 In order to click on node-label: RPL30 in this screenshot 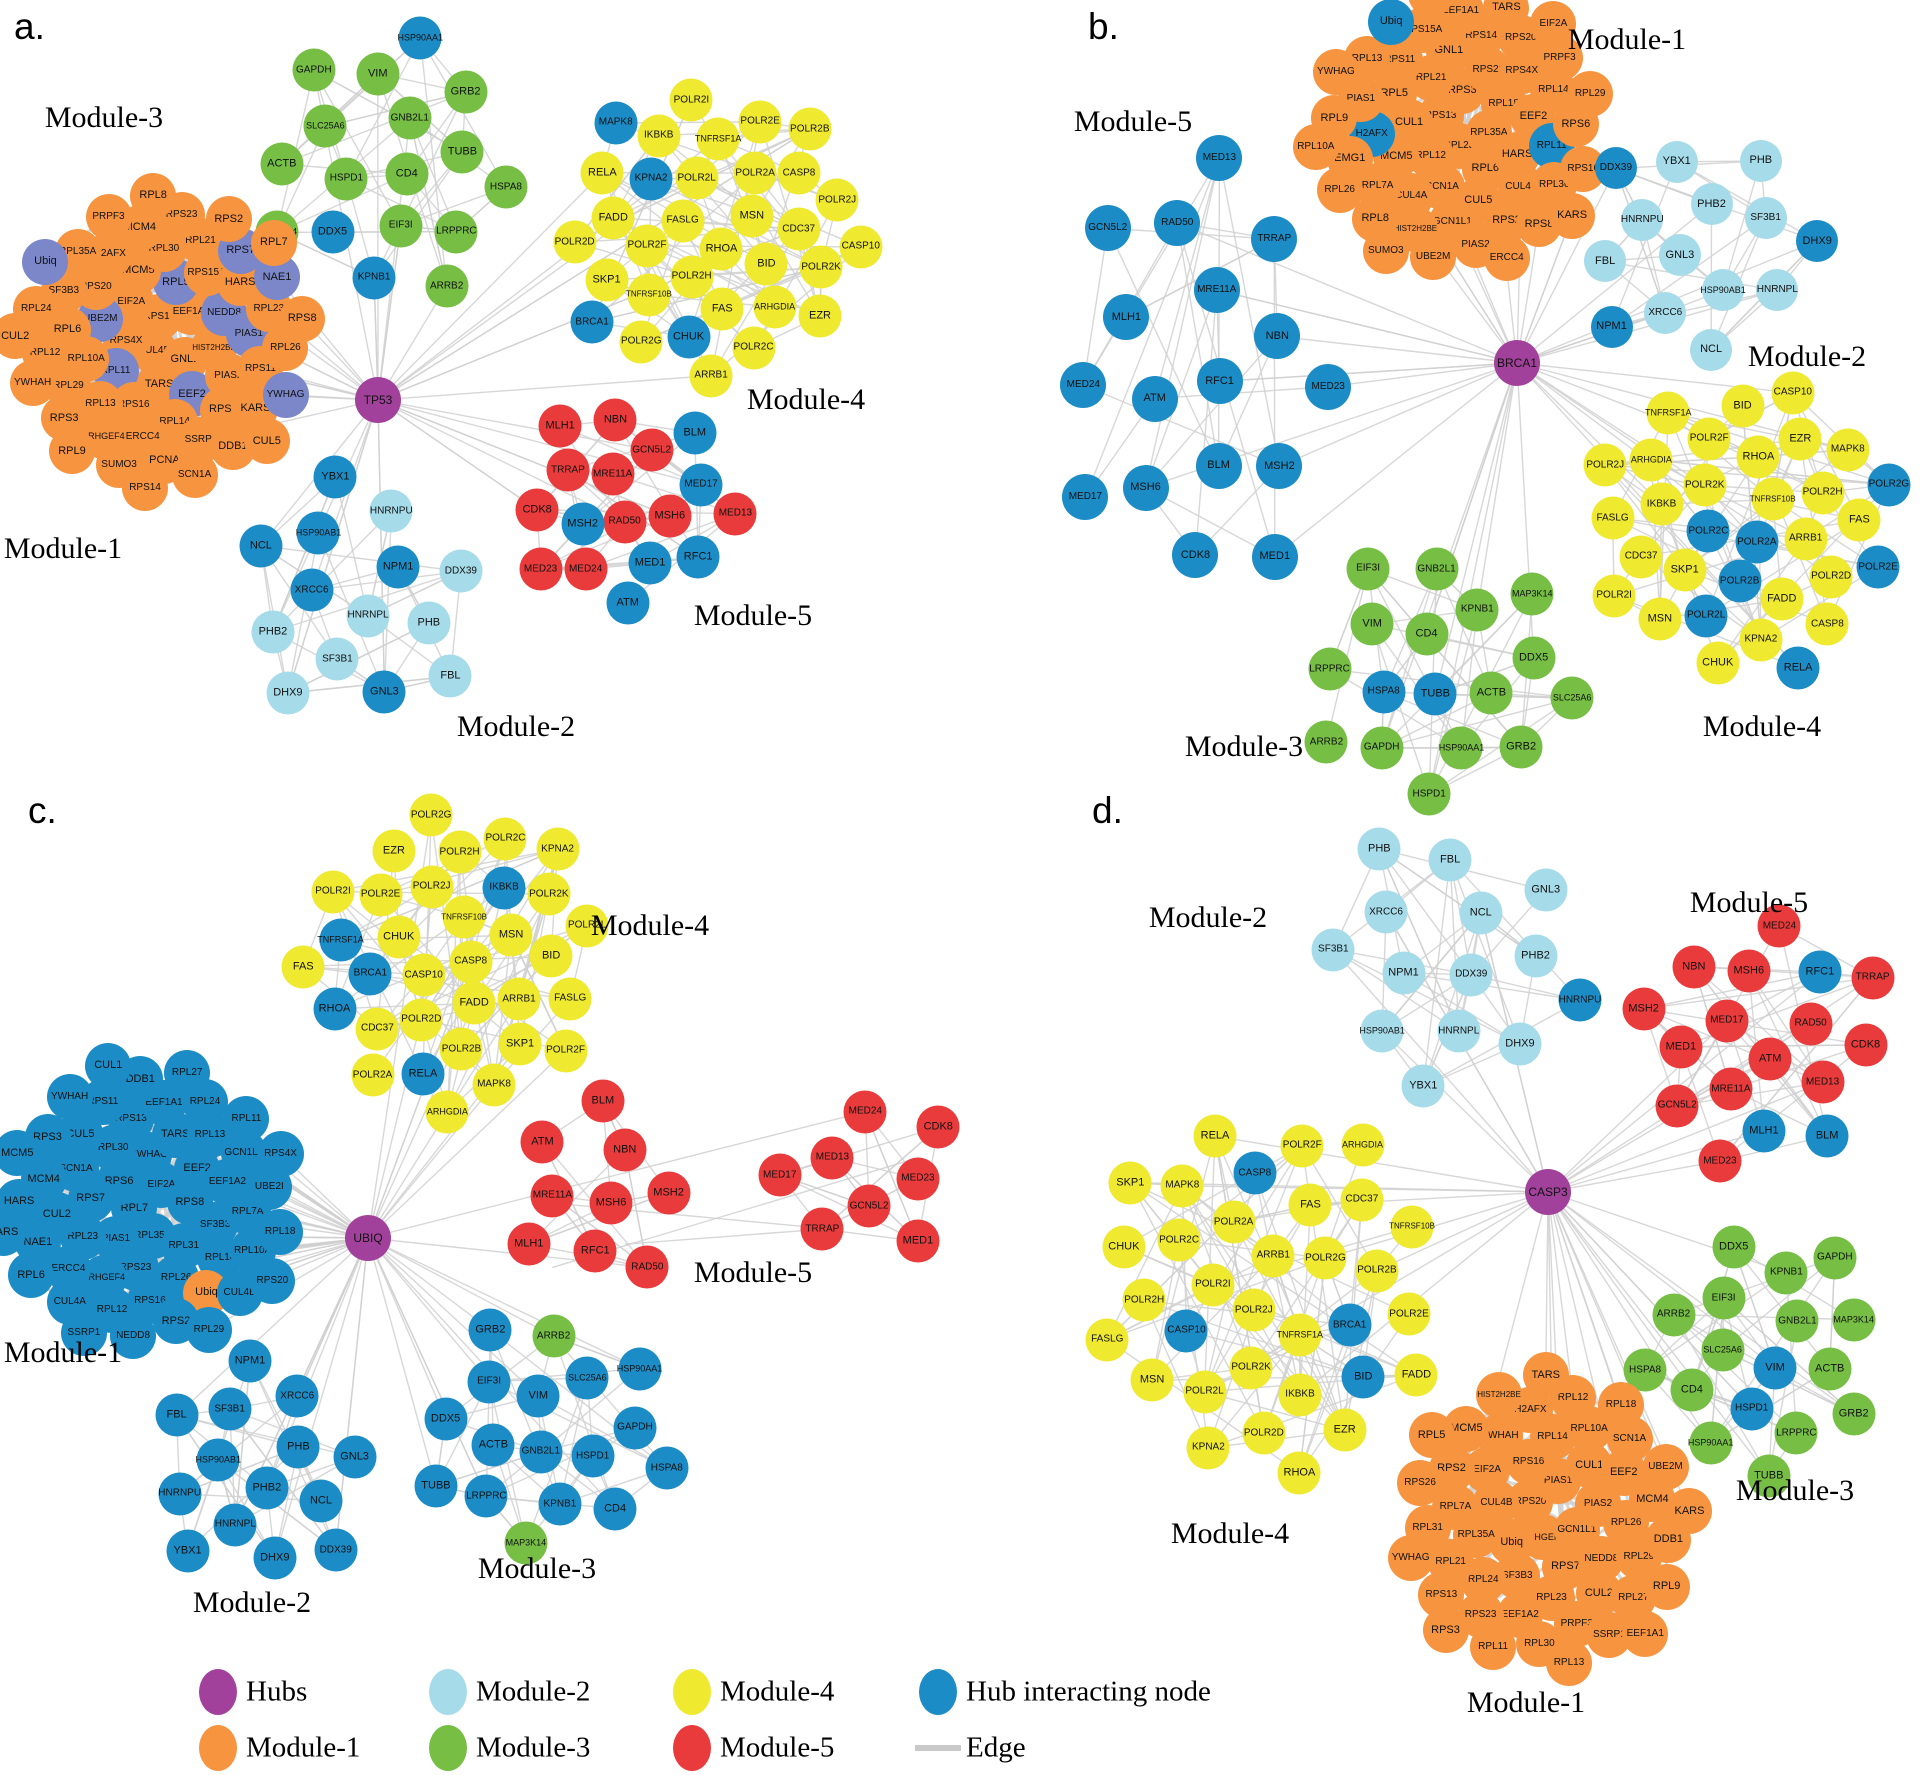, I will do `click(1554, 184)`.